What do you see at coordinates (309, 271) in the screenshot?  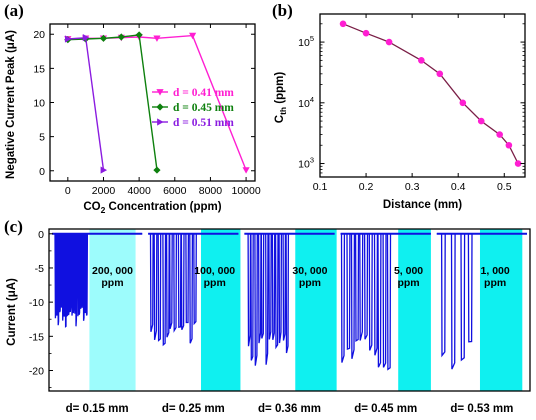 I see `concentration-annotation: 30, 000` at bounding box center [309, 271].